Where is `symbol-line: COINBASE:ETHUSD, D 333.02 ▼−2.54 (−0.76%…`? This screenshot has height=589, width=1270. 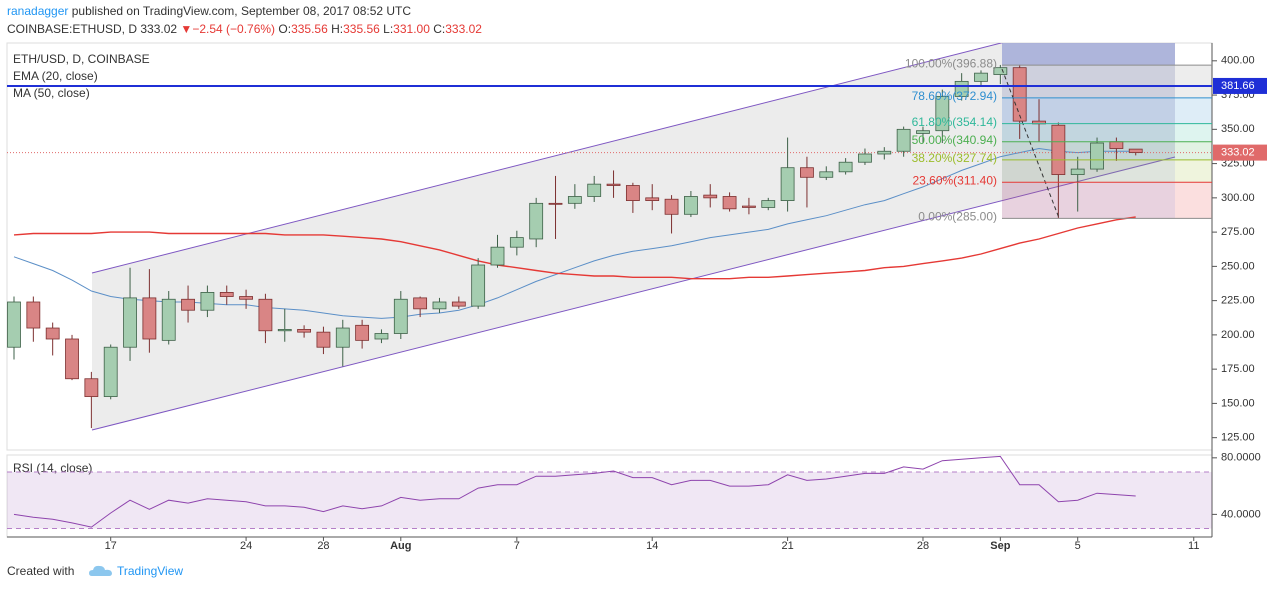
symbol-line: COINBASE:ETHUSD, D 333.02 ▼−2.54 (−0.76%… is located at coordinates (244, 29).